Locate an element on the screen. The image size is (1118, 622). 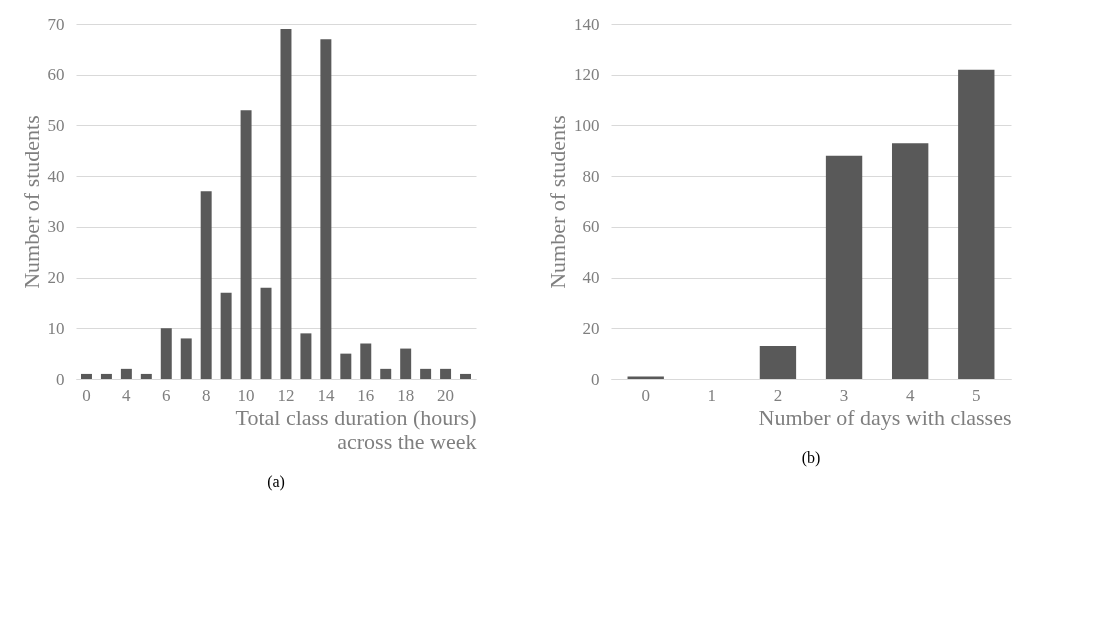
x-tick-label: 18 is located at coordinates (406, 395).